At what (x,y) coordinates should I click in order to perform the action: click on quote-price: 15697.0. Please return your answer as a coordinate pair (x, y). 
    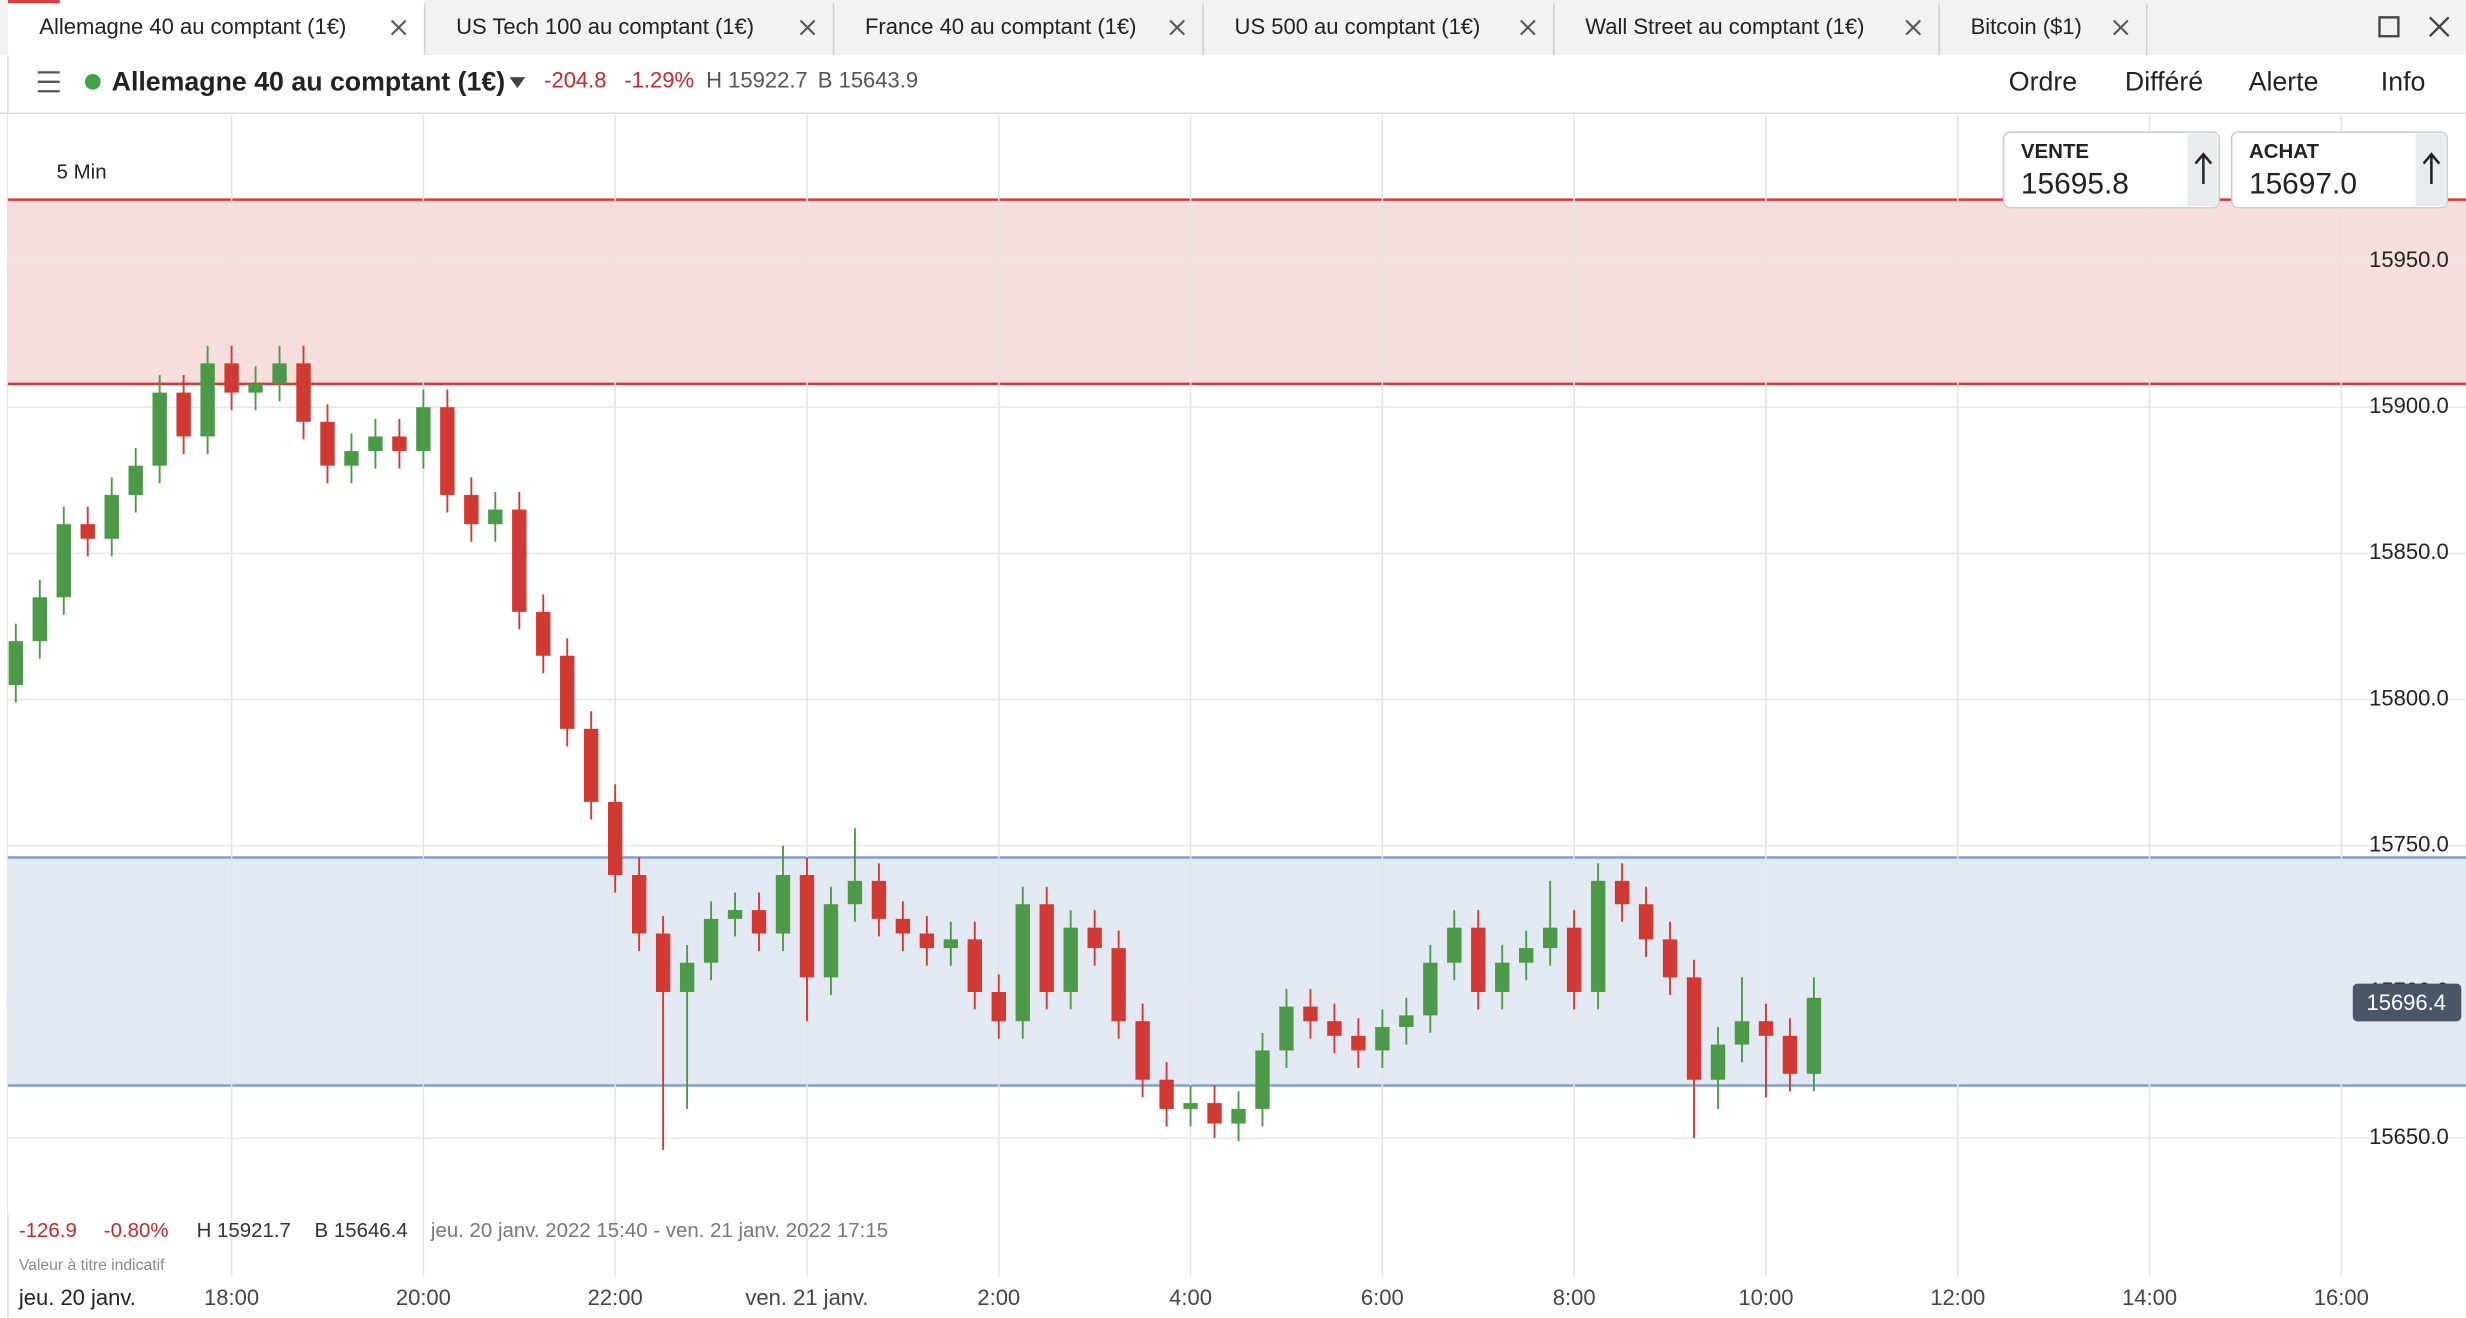
    Looking at the image, I should click on (2303, 184).